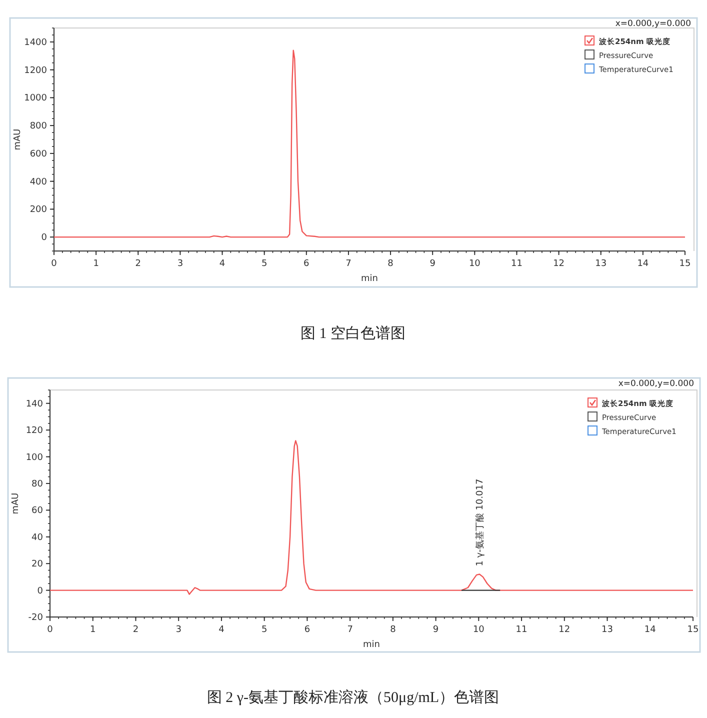  Describe the element at coordinates (39, 210) in the screenshot. I see `y-tick-label: 200` at that location.